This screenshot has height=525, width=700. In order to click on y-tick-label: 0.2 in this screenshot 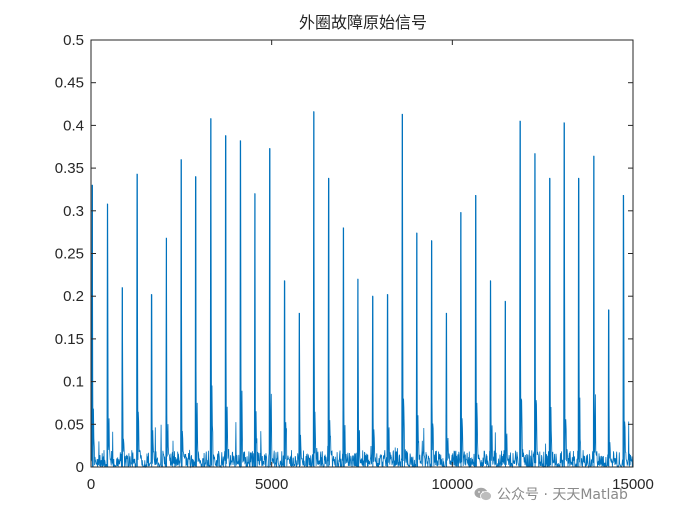, I will do `click(73, 296)`.